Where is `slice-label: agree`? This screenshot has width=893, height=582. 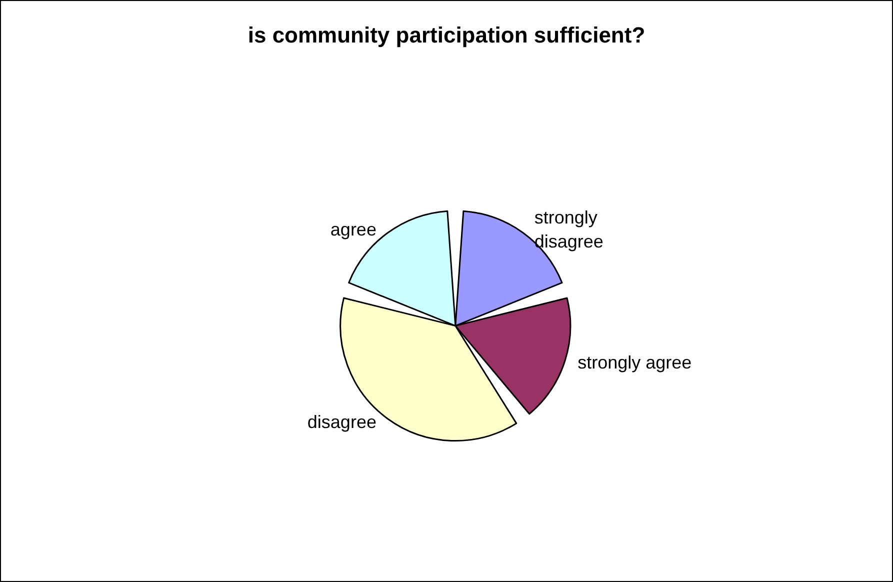 slice-label: agree is located at coordinates (353, 230).